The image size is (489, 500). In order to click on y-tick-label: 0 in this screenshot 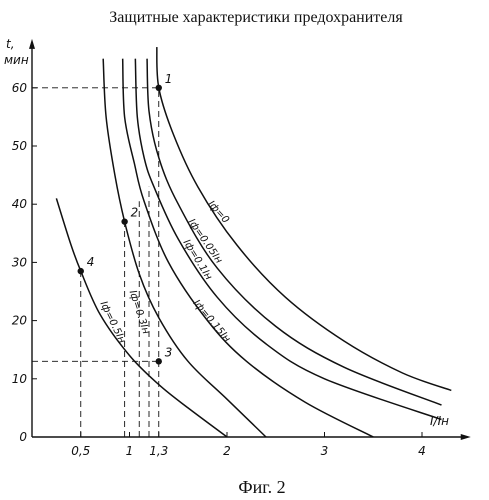, I will do `click(23, 437)`.